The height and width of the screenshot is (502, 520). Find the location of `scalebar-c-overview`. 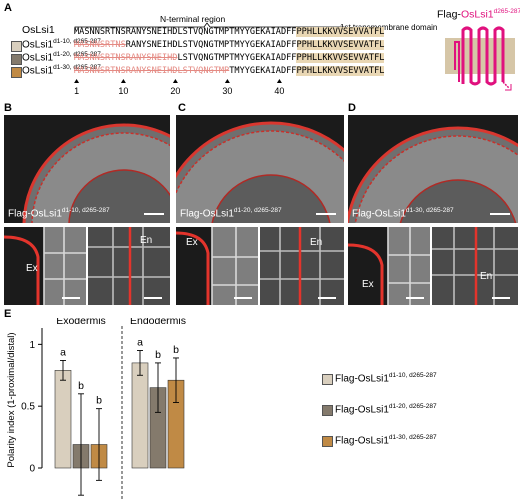

scalebar-c-overview is located at coordinates (326, 214).